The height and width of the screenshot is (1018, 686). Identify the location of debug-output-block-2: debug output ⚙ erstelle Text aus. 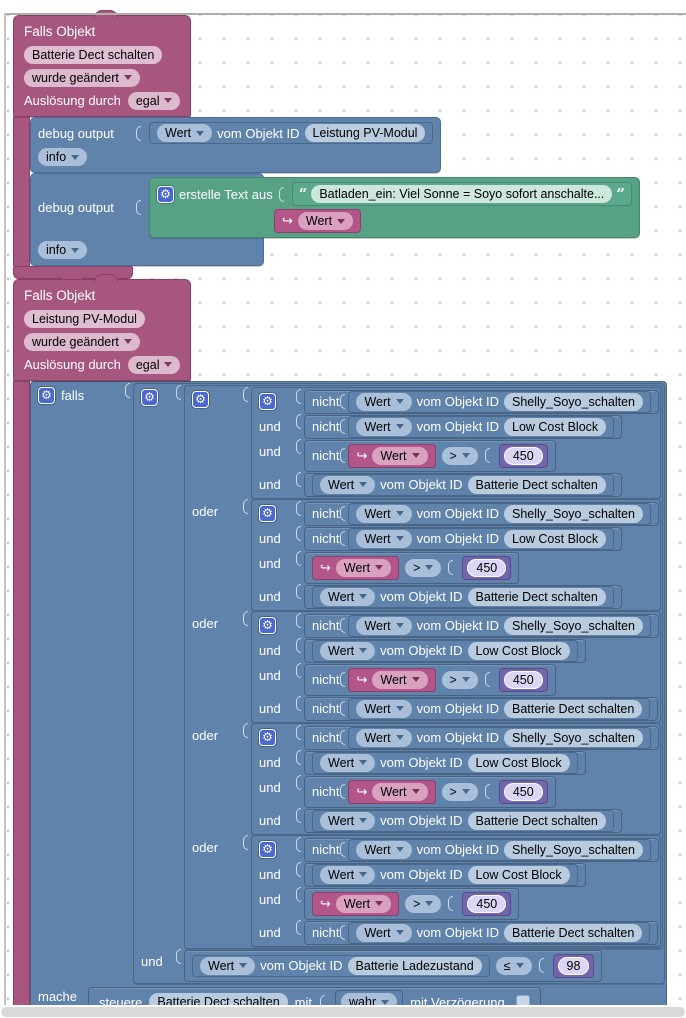
(335, 219).